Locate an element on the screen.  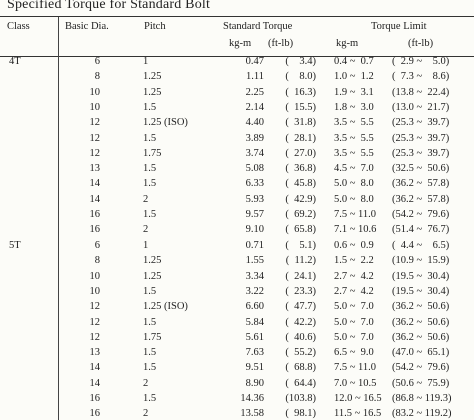
top-rule is located at coordinates (237, 16).